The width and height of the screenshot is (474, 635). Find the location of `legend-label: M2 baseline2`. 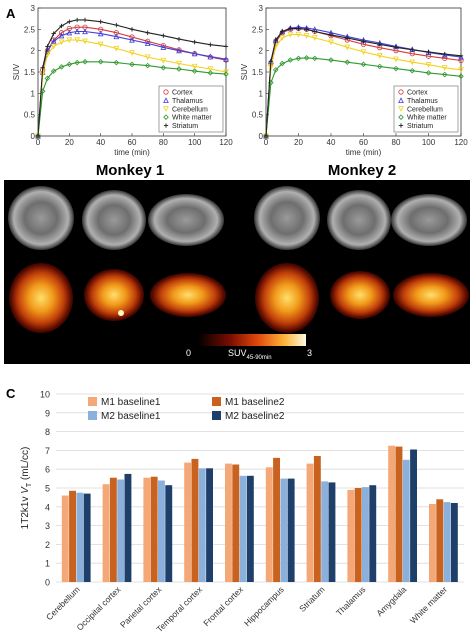

legend-label: M2 baseline2 is located at coordinates (255, 416).